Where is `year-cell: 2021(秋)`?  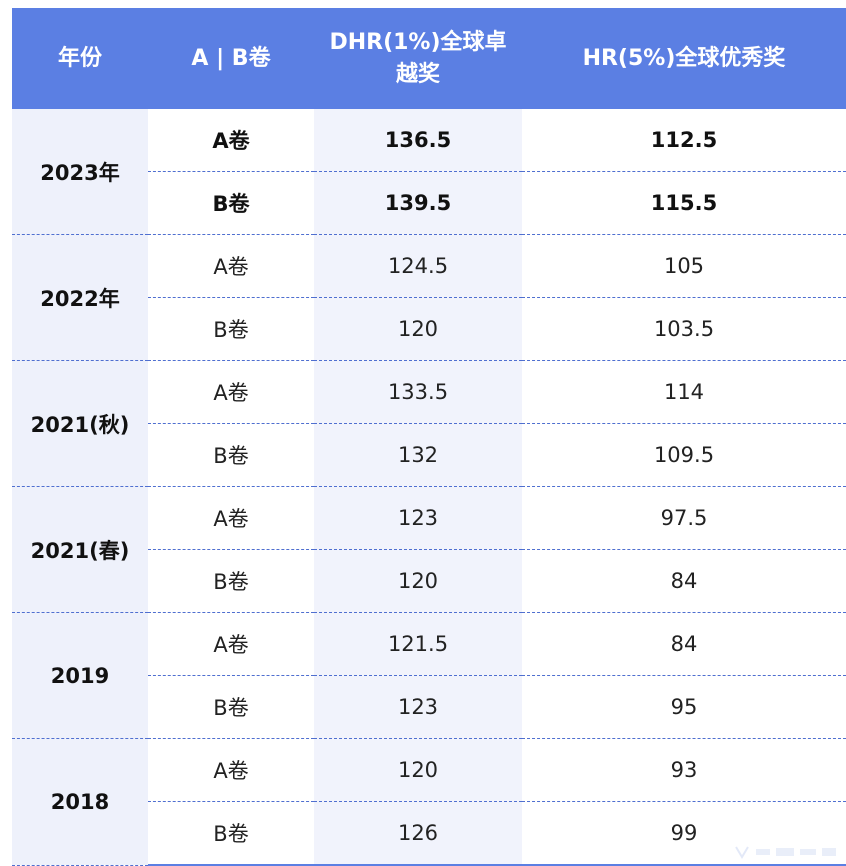 year-cell: 2021(秋) is located at coordinates (80, 423).